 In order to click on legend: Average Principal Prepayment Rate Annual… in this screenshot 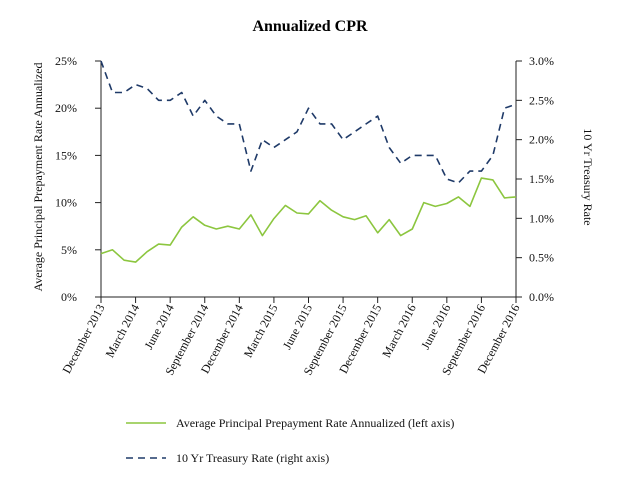, I will do `click(290, 440)`.